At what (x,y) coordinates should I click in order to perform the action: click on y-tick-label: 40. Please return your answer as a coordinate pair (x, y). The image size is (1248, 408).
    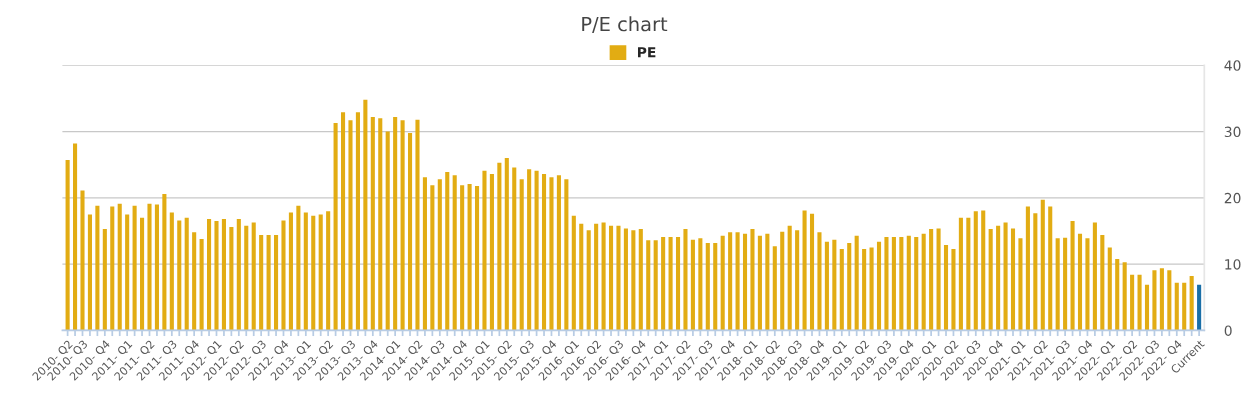
    Looking at the image, I should click on (1232, 65).